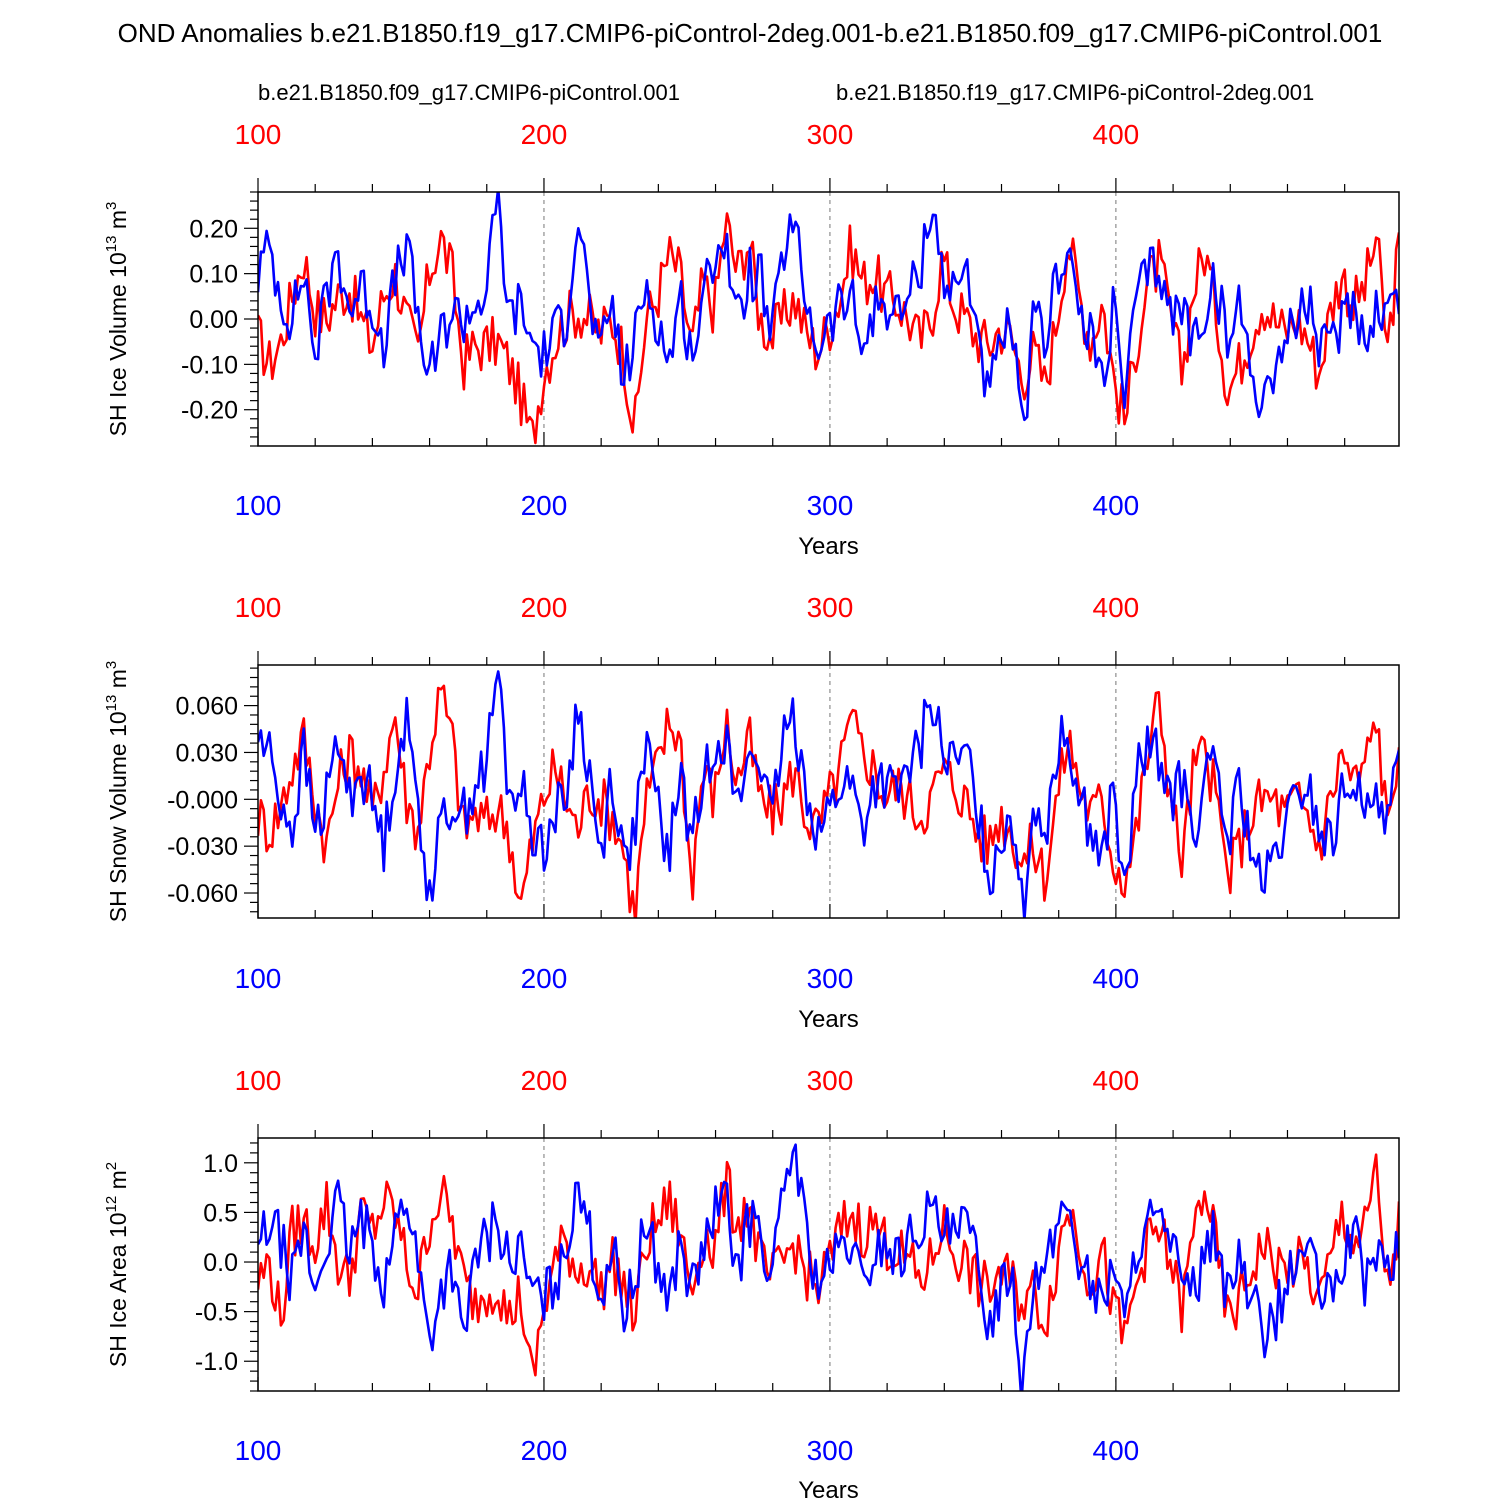  Describe the element at coordinates (220, 1164) in the screenshot. I see `y-tick-label: 1.0` at that location.